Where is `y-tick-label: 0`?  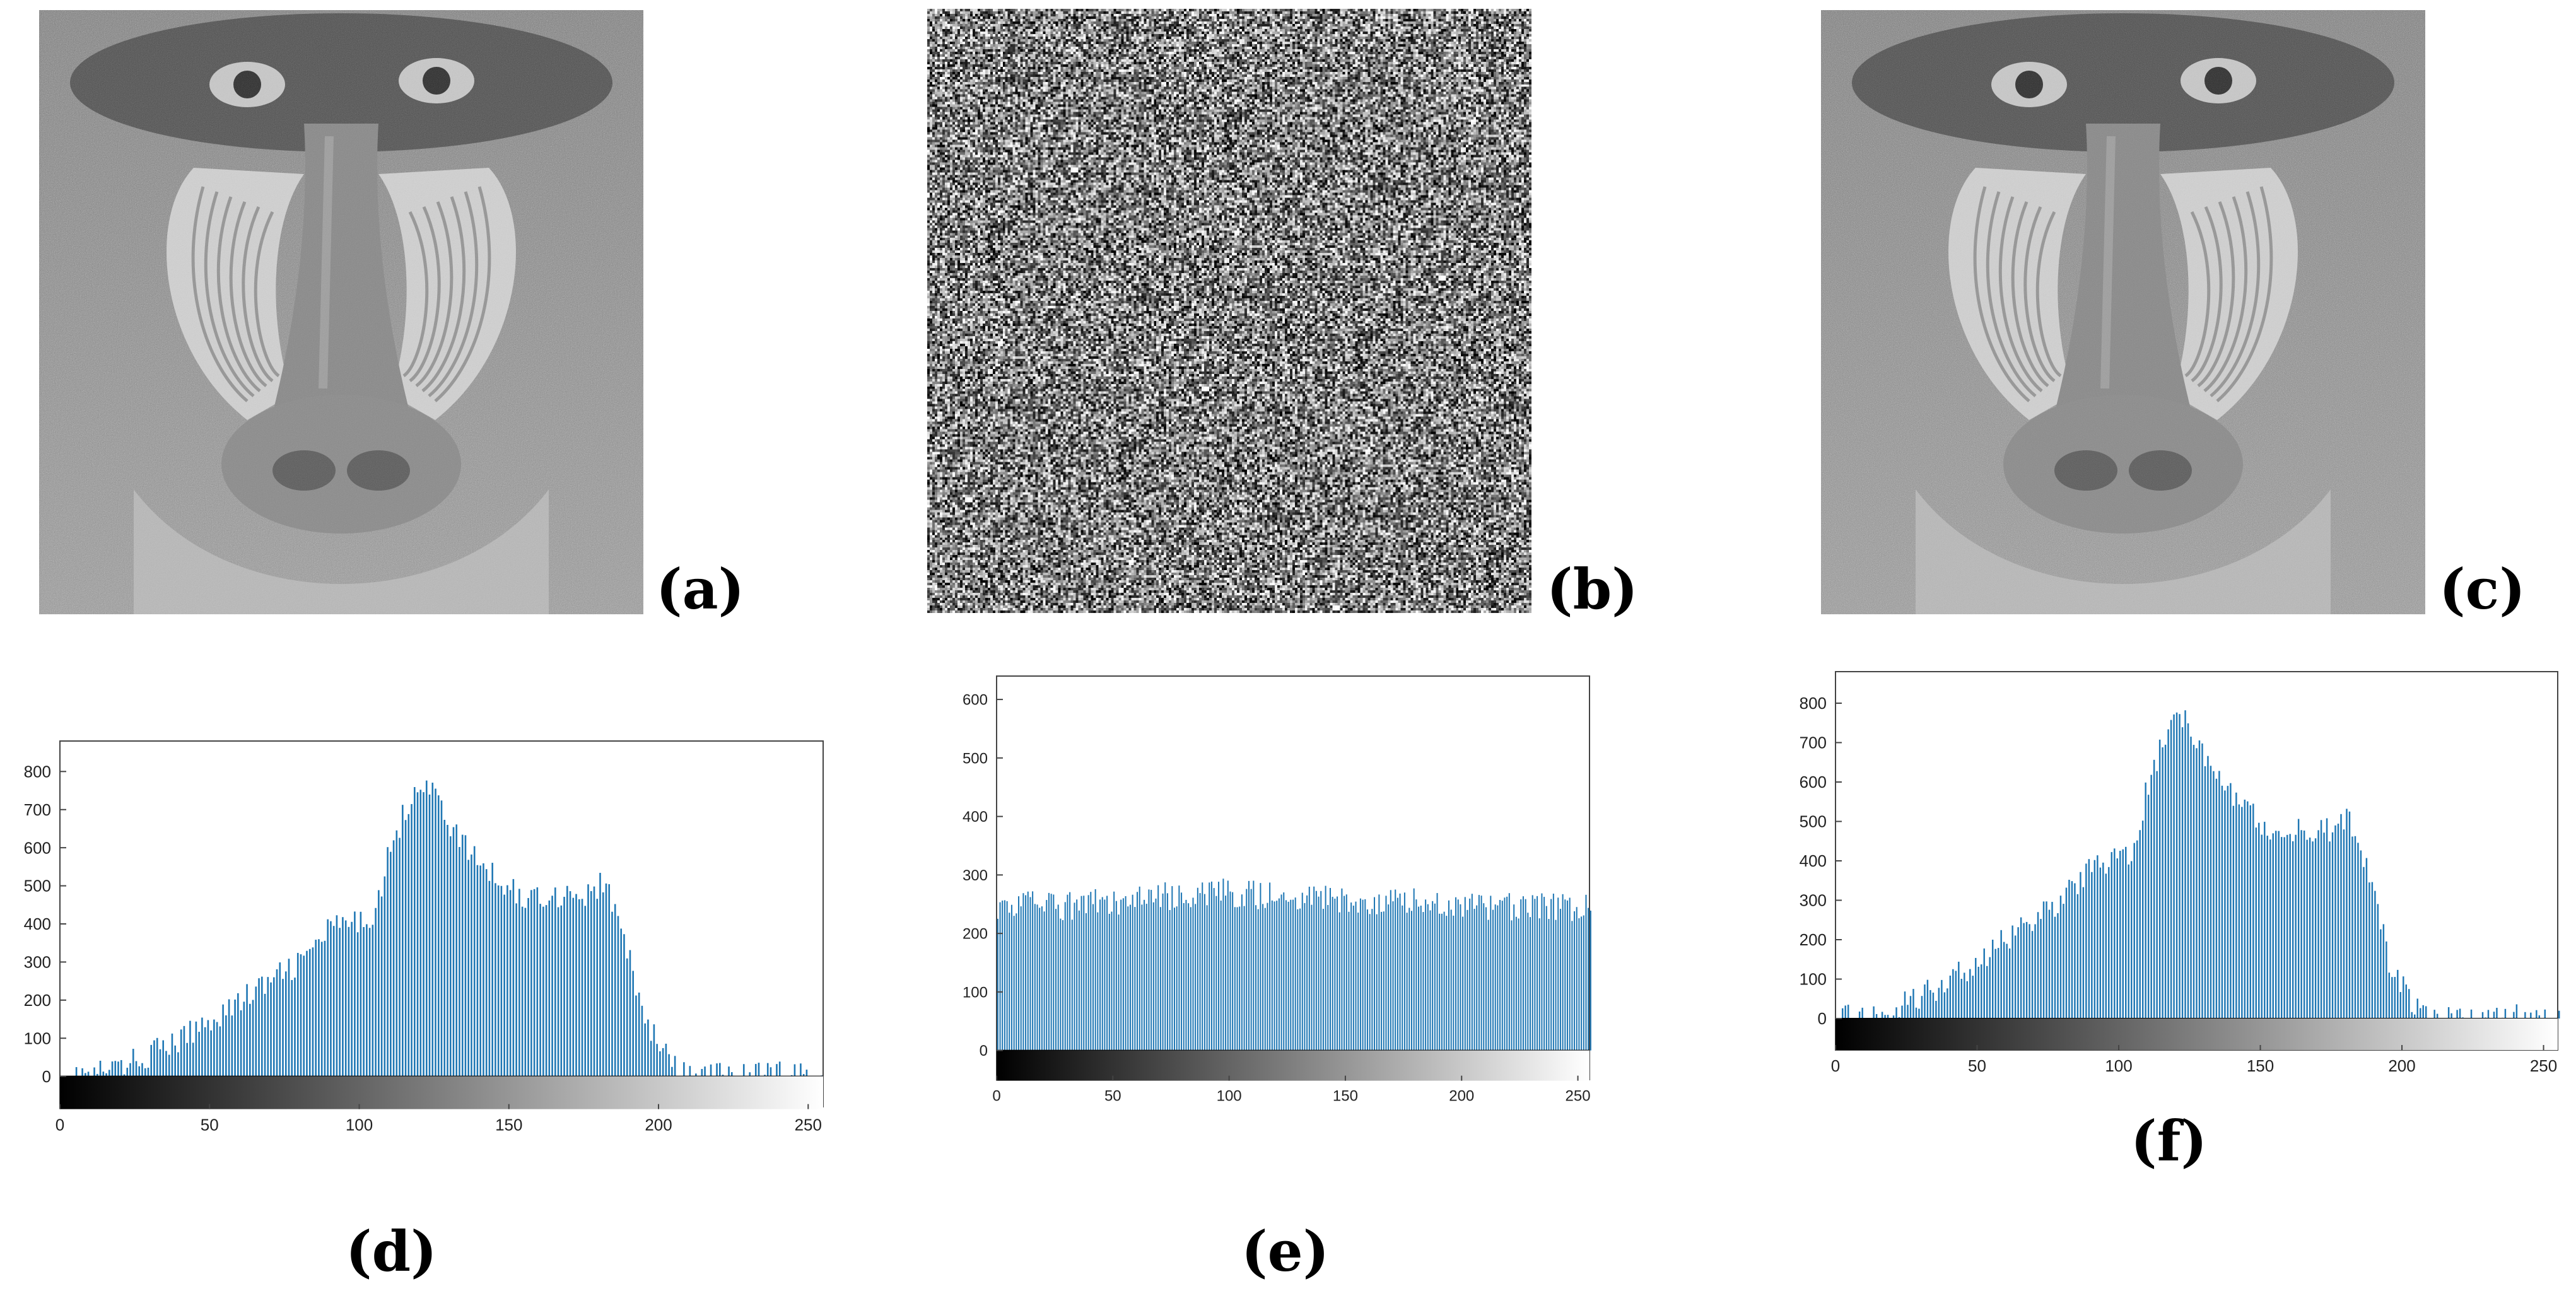
y-tick-label: 0 is located at coordinates (1822, 1018).